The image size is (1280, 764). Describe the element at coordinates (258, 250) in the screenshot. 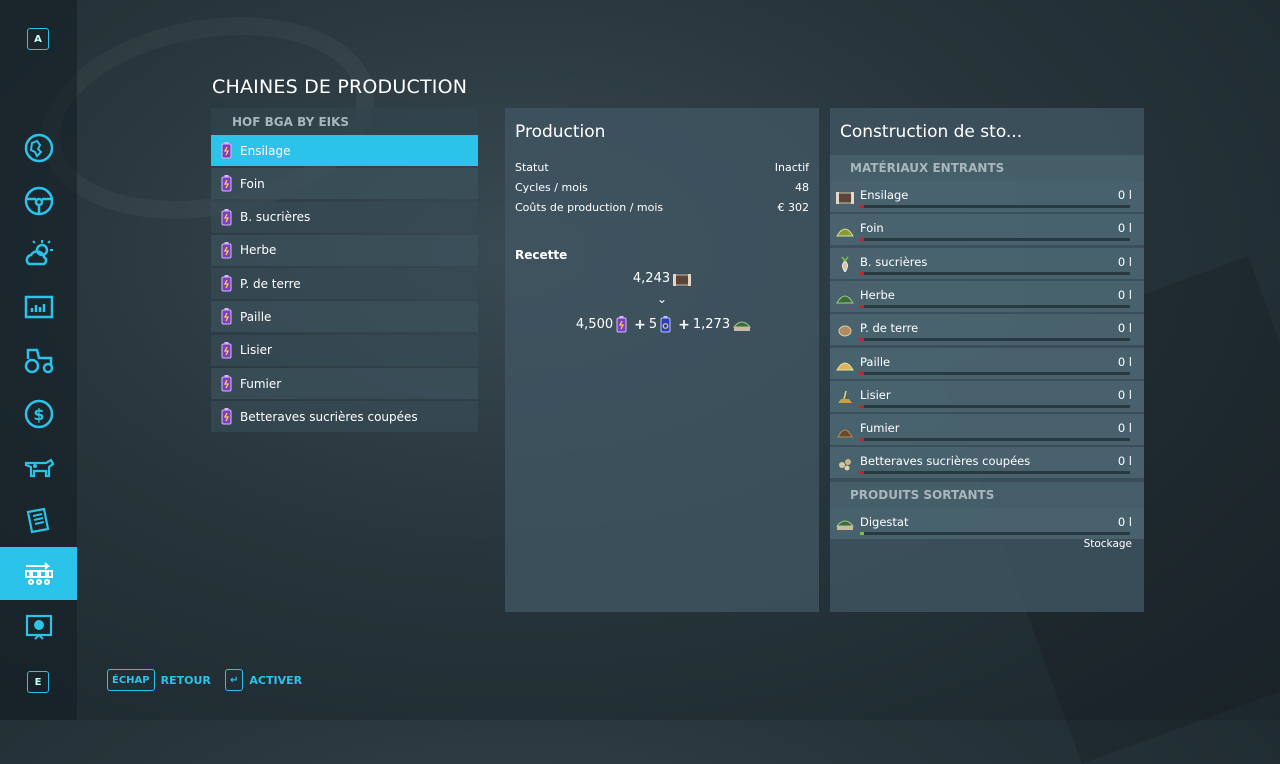

I see `production-chain-label: Herbe` at that location.